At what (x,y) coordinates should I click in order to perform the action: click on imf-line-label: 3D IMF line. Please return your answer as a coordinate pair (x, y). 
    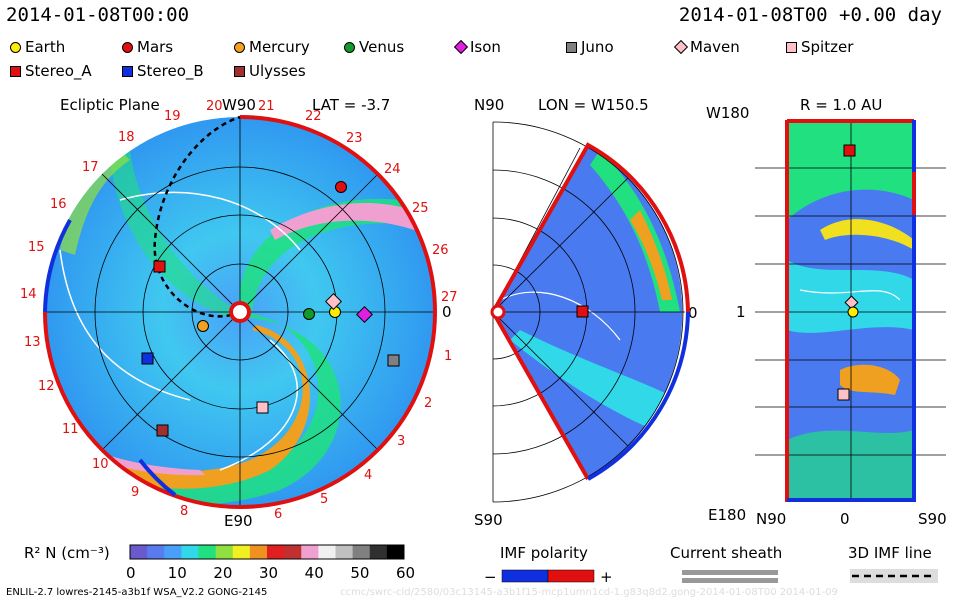
    Looking at the image, I should click on (890, 553).